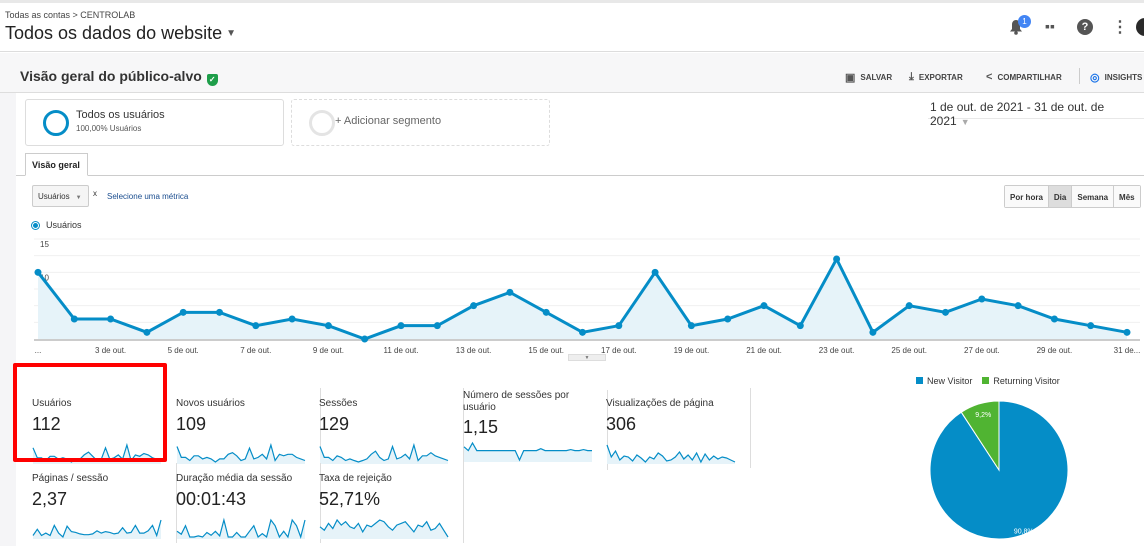  I want to click on page-title: Visão geral do público-alvo ✓, so click(119, 77).